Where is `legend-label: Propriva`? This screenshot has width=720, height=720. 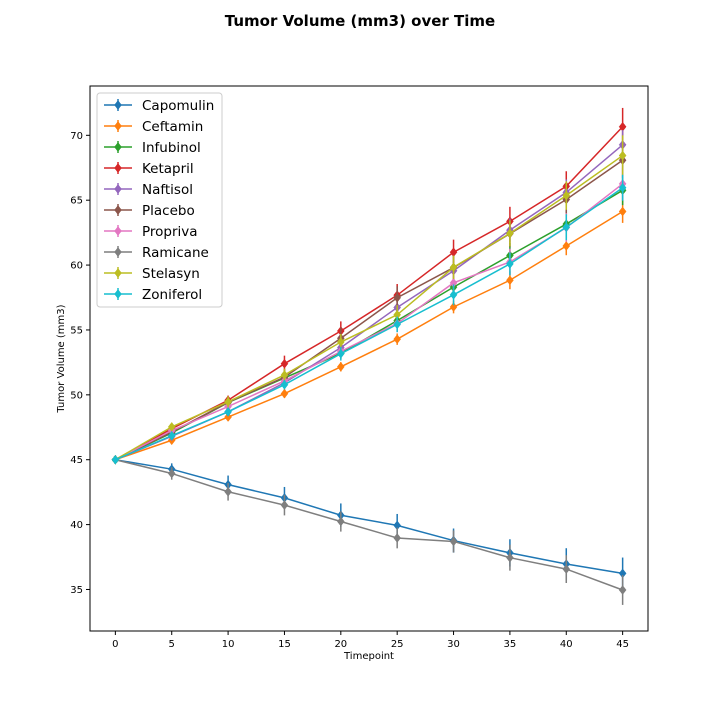 legend-label: Propriva is located at coordinates (170, 232).